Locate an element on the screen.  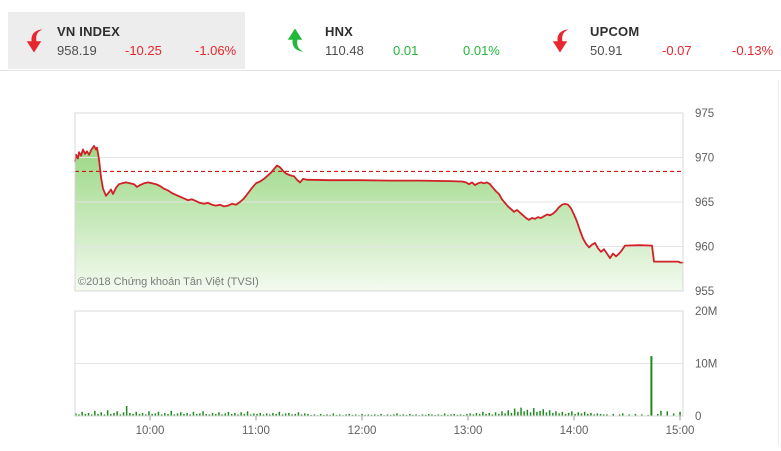
svg-text: 975 is located at coordinates (704, 114).